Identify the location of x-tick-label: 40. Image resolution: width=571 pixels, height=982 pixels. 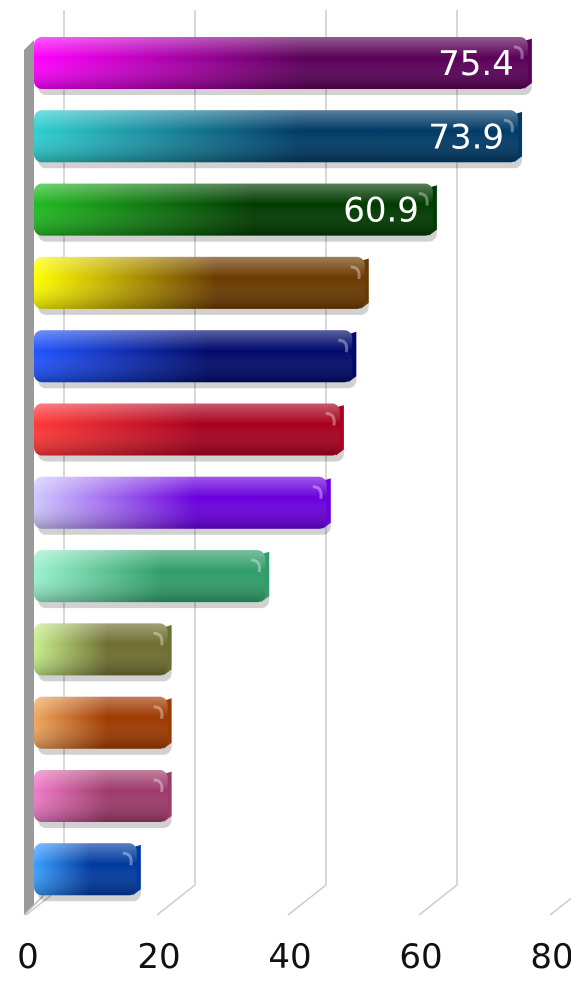
(289, 957).